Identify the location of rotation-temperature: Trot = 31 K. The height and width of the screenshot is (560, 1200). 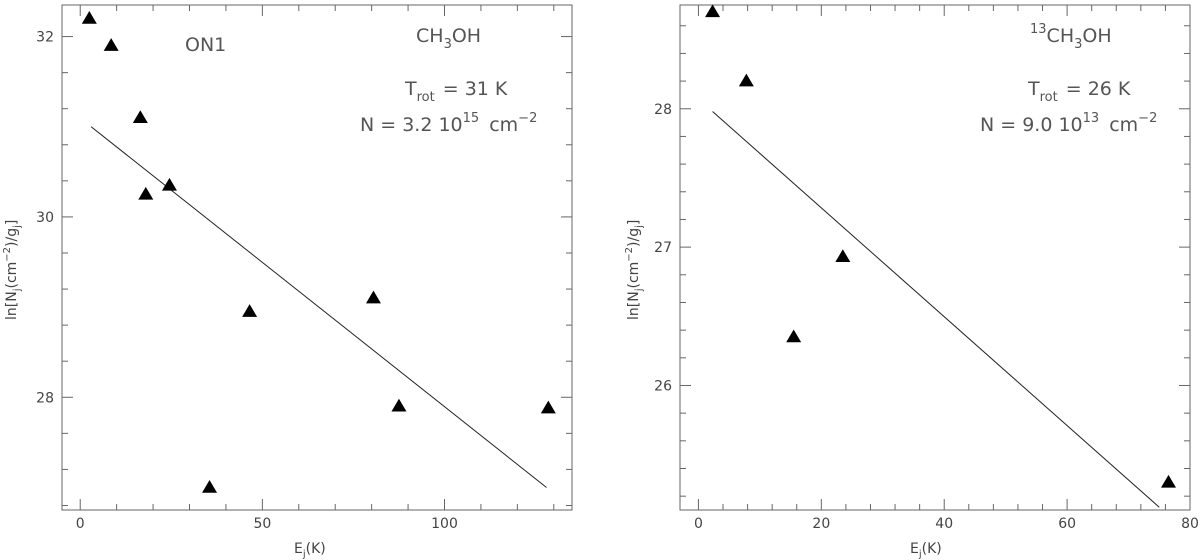
(456, 91).